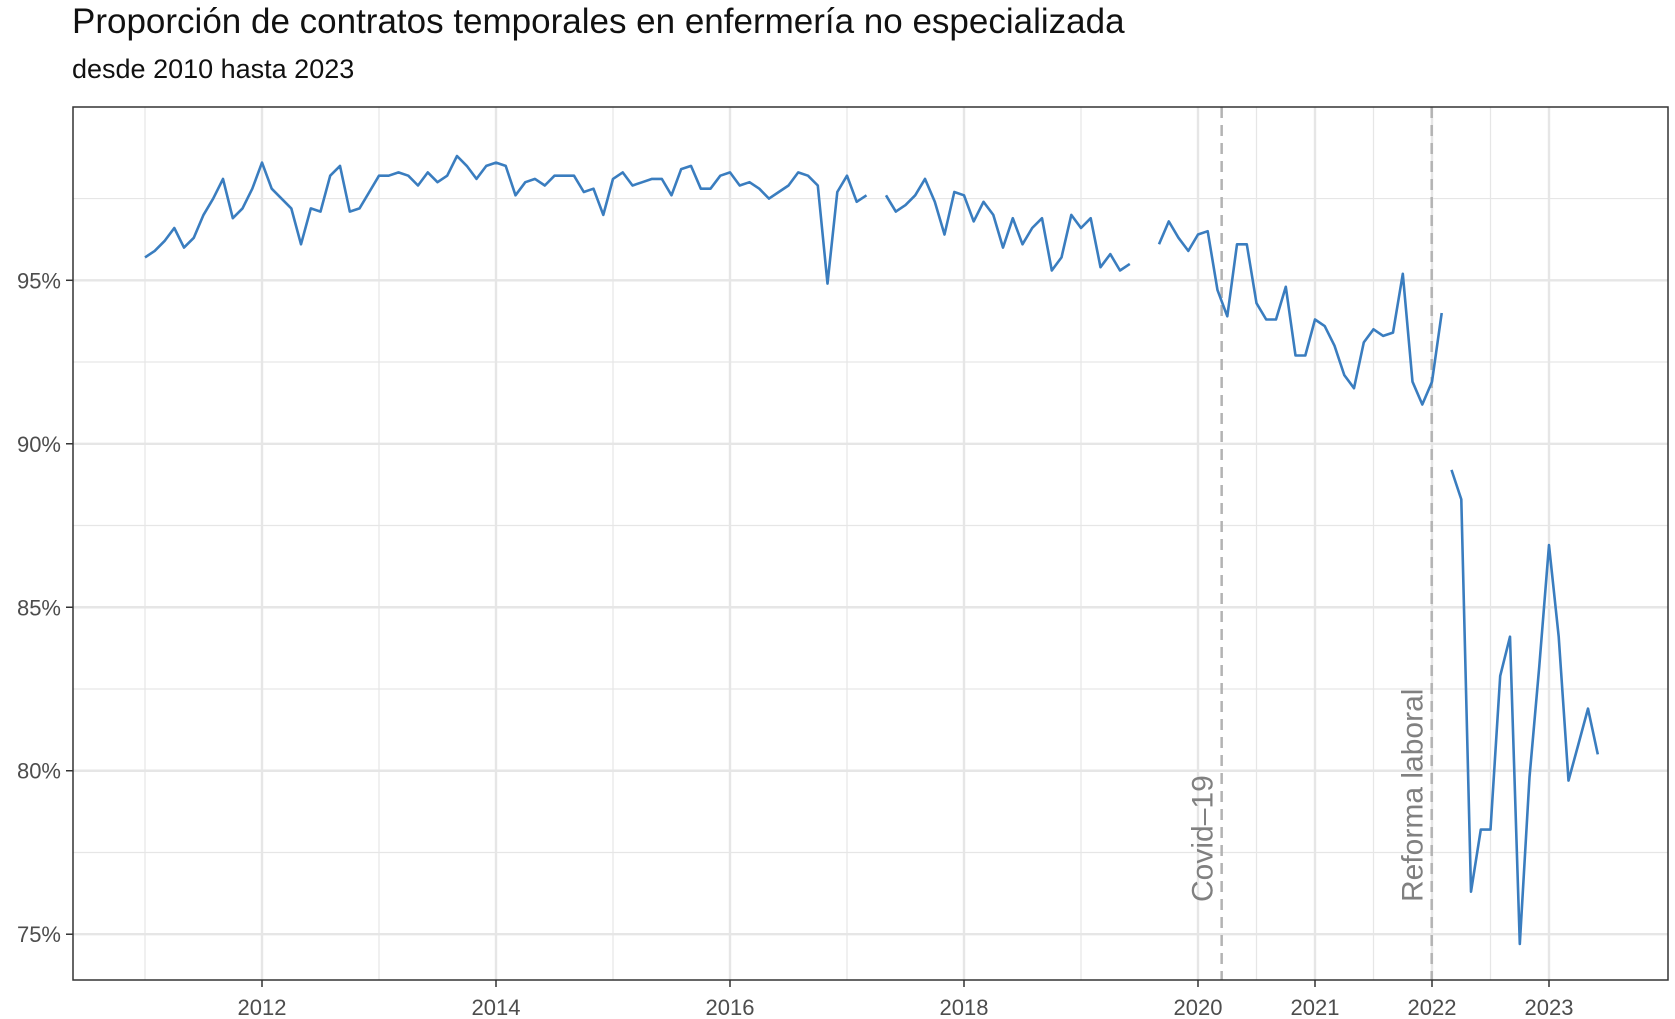 This screenshot has height=1019, width=1675. What do you see at coordinates (1203, 838) in the screenshot?
I see `event-label: Covid–19` at bounding box center [1203, 838].